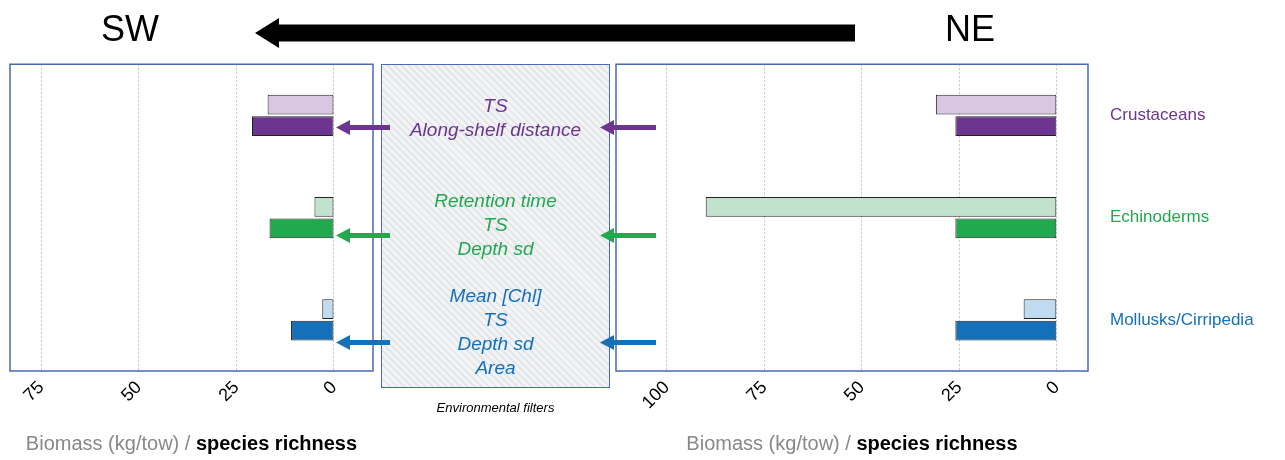  Describe the element at coordinates (495, 407) in the screenshot. I see `text: Environmental filters` at that location.